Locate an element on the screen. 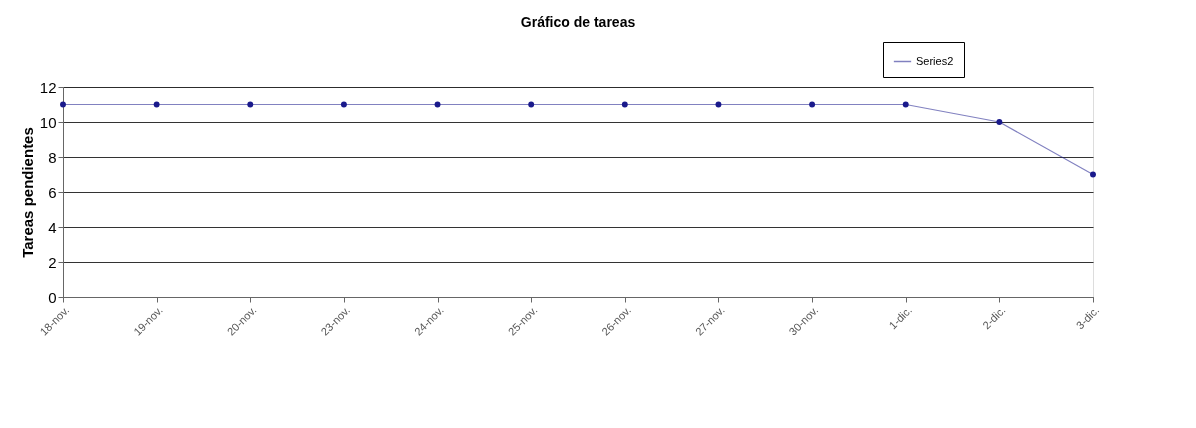 The image size is (1196, 428). legend-label: Series2 is located at coordinates (935, 60).